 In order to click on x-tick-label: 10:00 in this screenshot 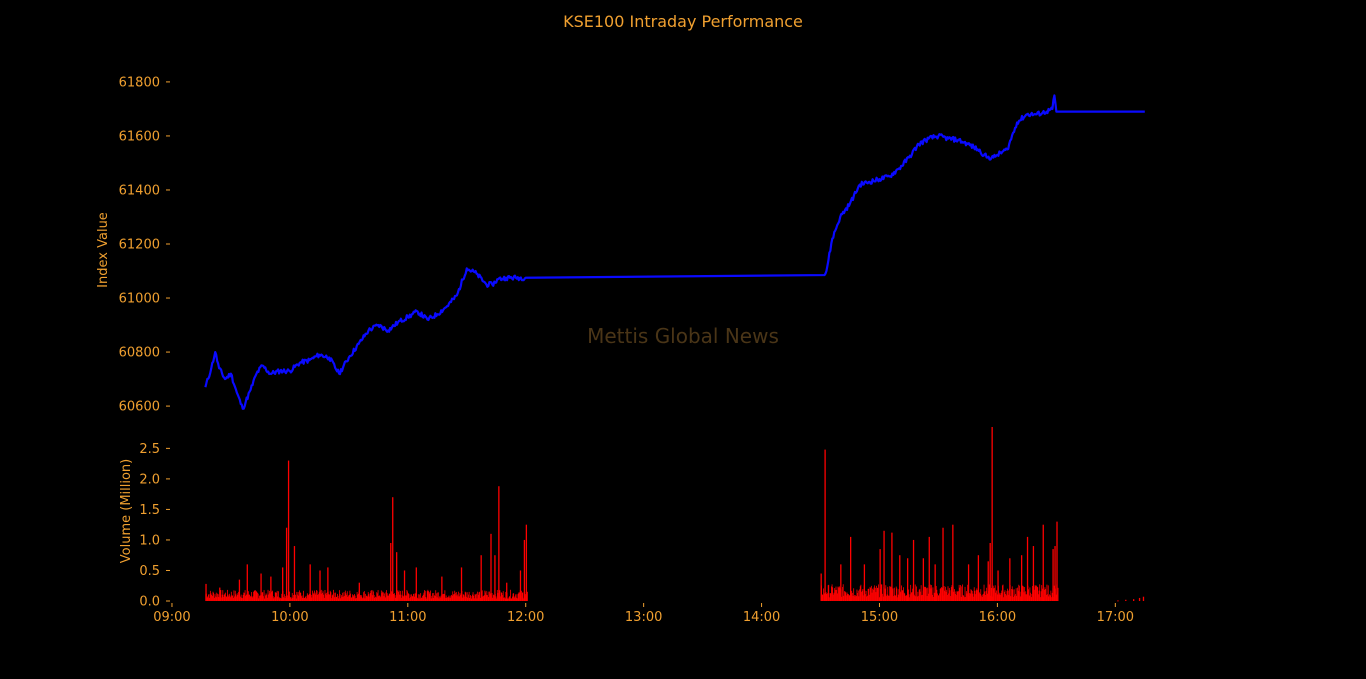, I will do `click(289, 617)`.